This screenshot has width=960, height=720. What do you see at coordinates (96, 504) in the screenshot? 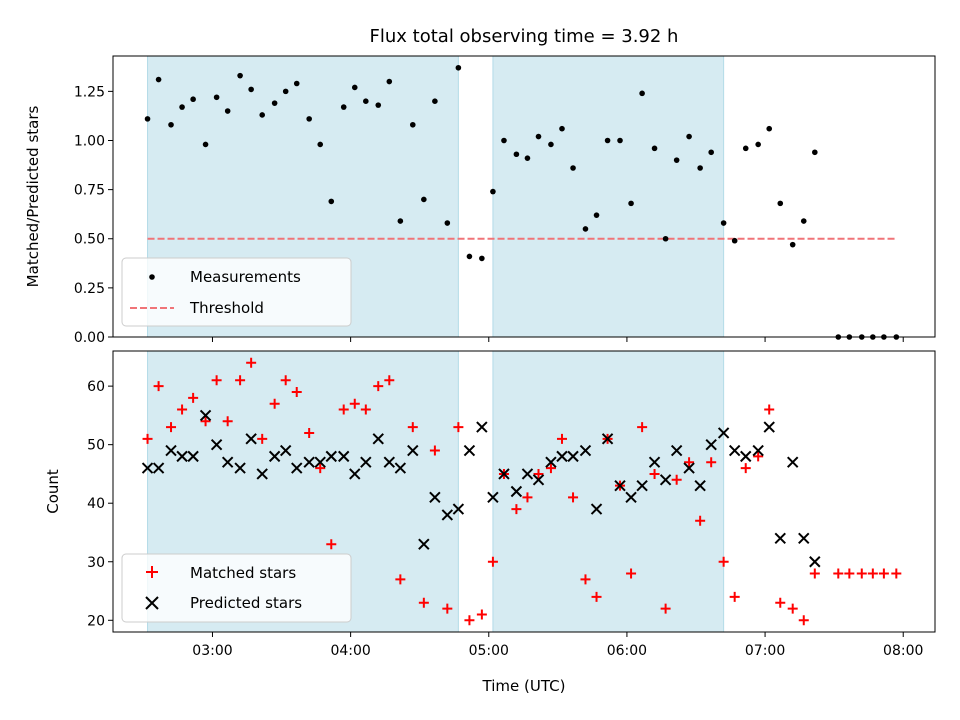
I see `bot-y-tick-label: 40` at bounding box center [96, 504].